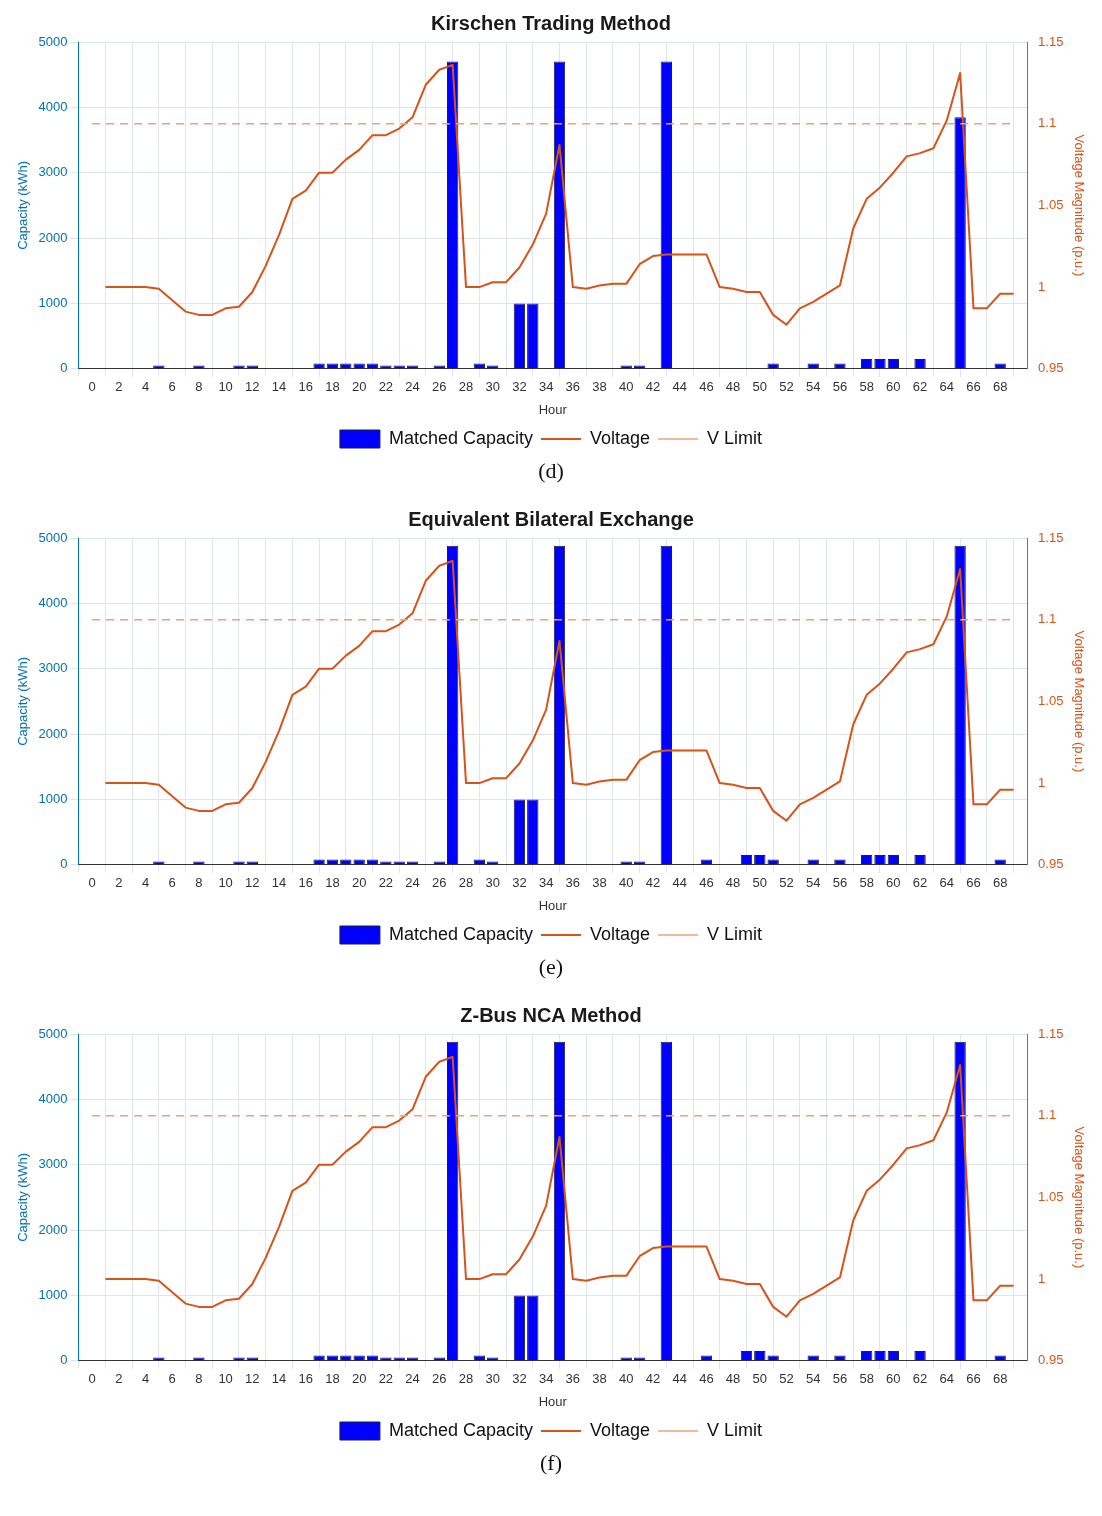  Describe the element at coordinates (1051, 864) in the screenshot. I see `y2-tick-label: 0.95` at that location.